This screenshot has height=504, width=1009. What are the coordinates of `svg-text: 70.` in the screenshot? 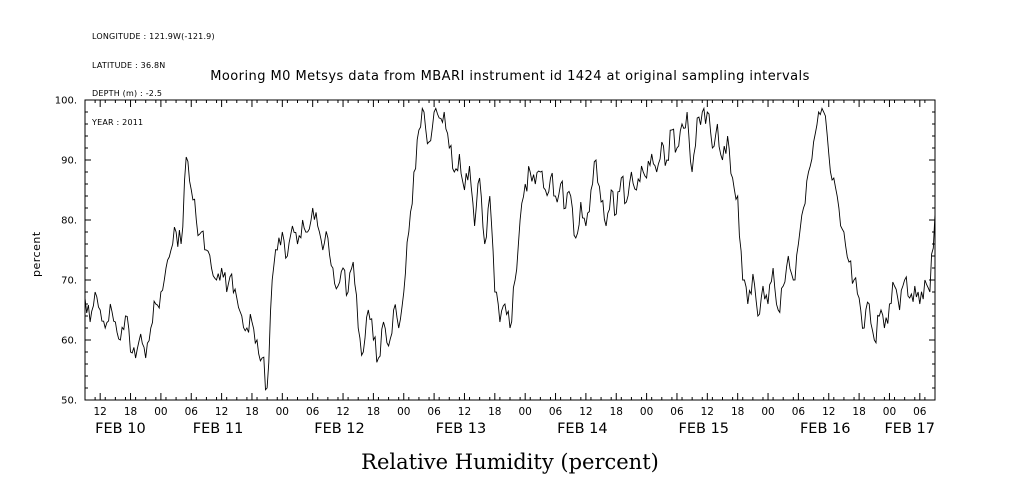 It's located at (69, 281).